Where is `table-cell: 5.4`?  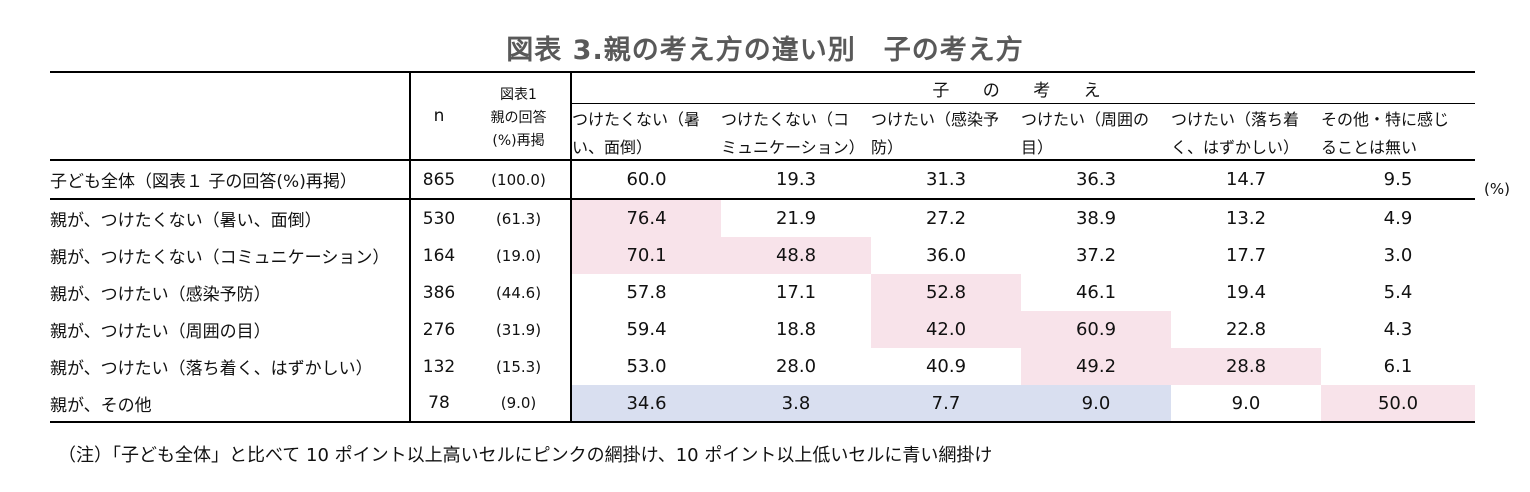 table-cell: 5.4 is located at coordinates (1398, 292).